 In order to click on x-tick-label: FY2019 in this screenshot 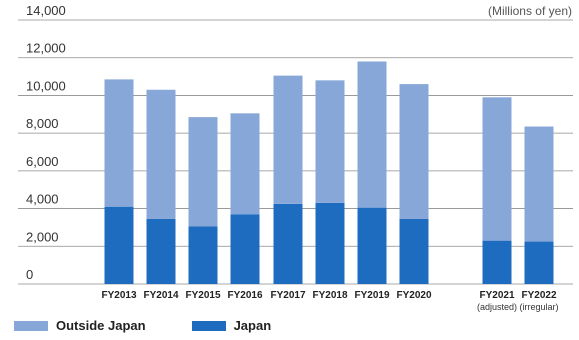, I will do `click(371, 295)`.